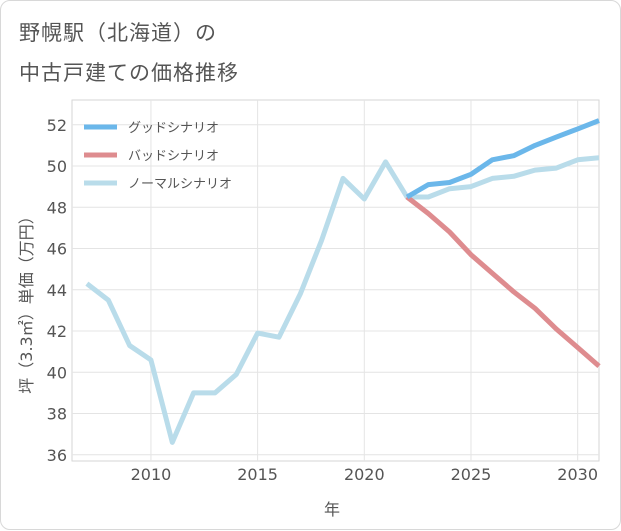 The width and height of the screenshot is (621, 531). What do you see at coordinates (173, 128) in the screenshot?
I see `legend-label: グッドシナリオ` at bounding box center [173, 128].